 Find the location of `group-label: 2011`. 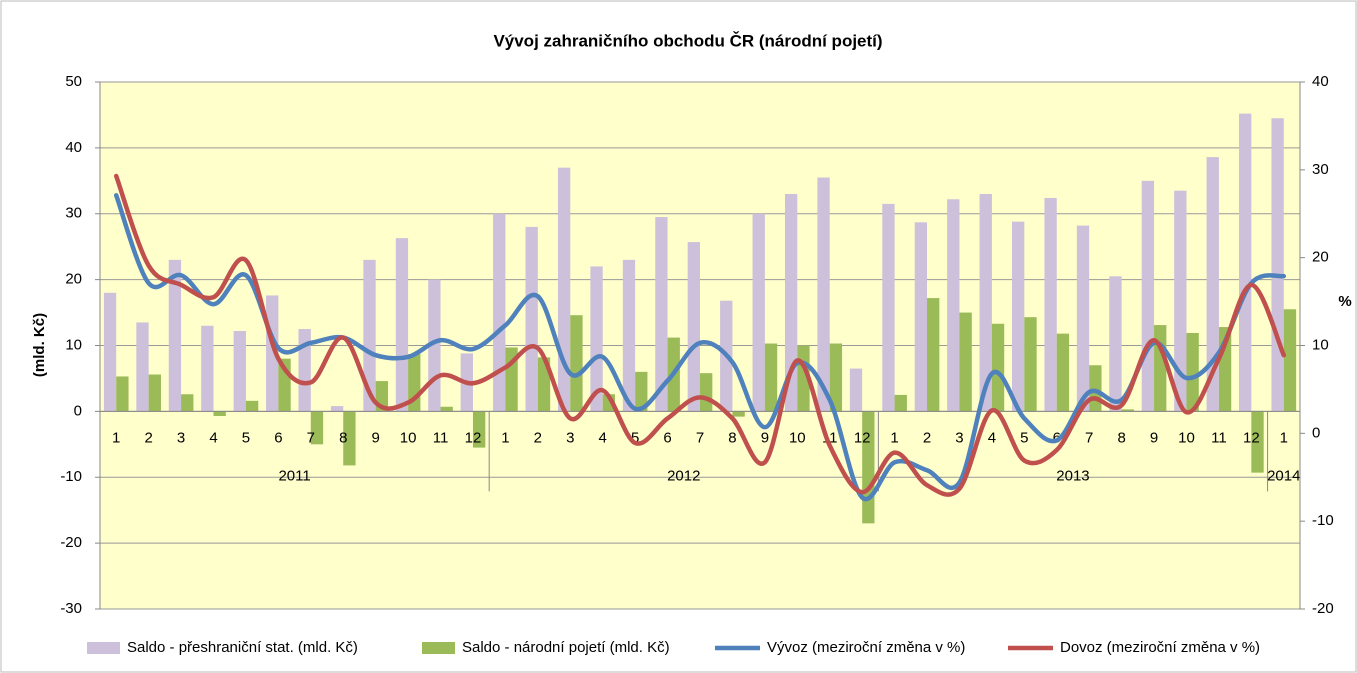

group-label: 2011 is located at coordinates (294, 475).